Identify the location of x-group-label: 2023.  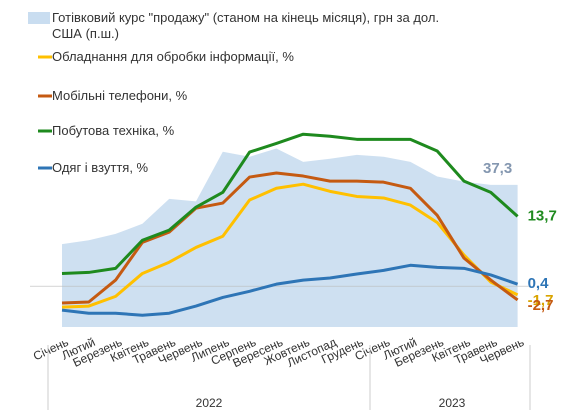
(452, 403).